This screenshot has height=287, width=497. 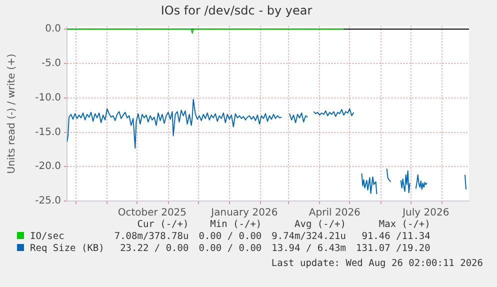 I want to click on text: Cur (-/+), so click(x=163, y=225).